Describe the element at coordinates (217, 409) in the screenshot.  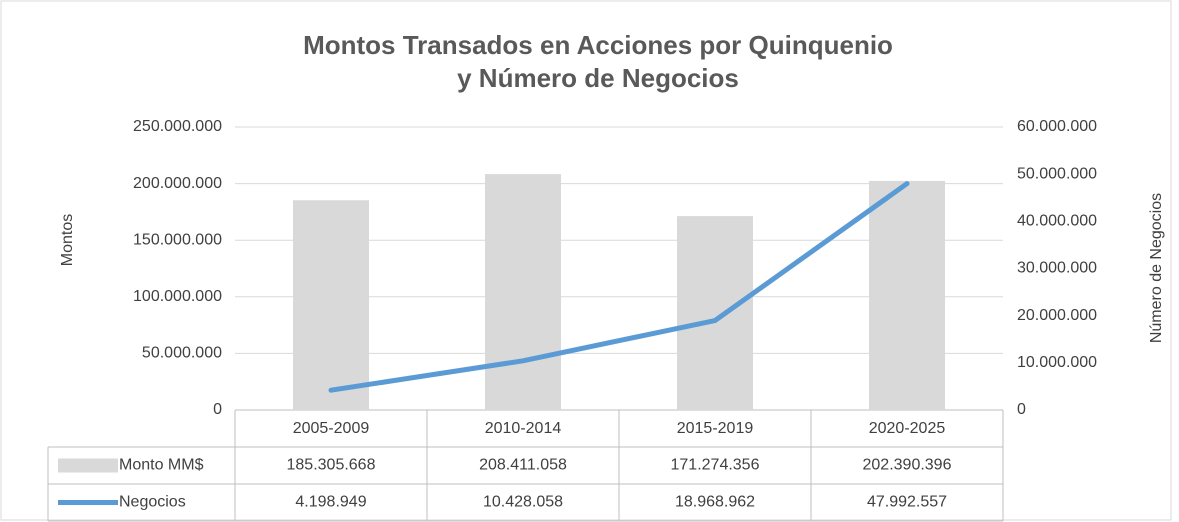
I see `y-tick-label: 0` at that location.